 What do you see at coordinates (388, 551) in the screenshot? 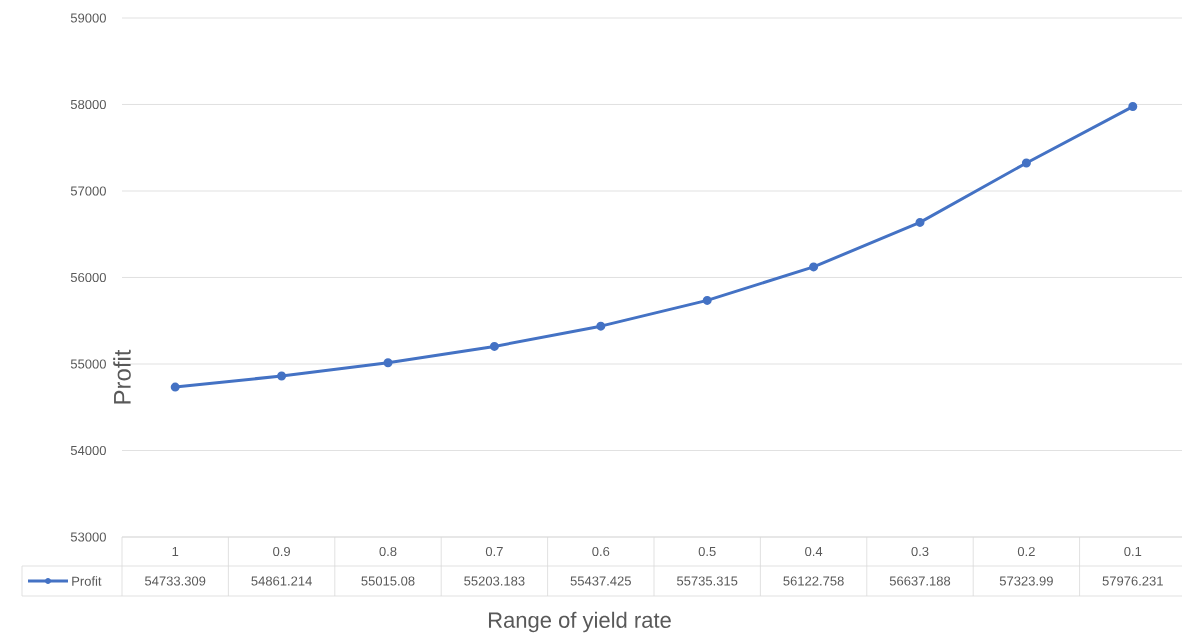
I see `x-tick-label: 0.8` at bounding box center [388, 551].